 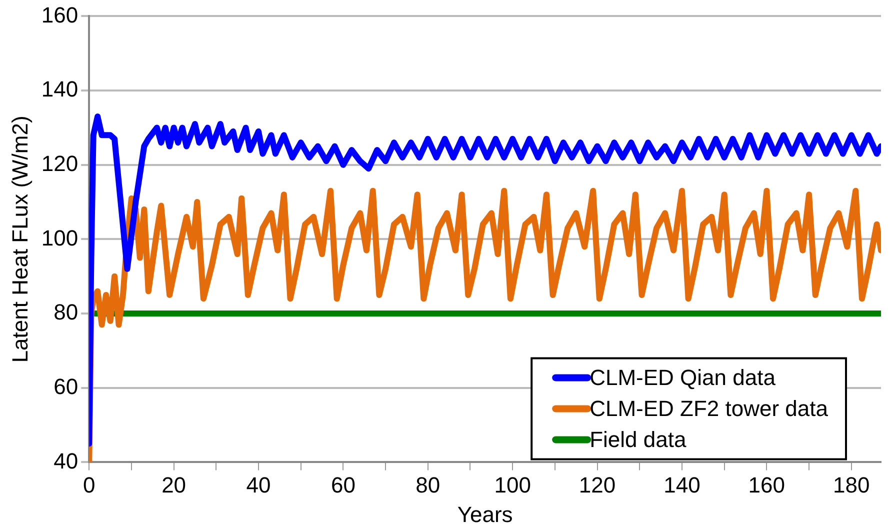 What do you see at coordinates (767, 485) in the screenshot?
I see `x-tick-label: 160` at bounding box center [767, 485].